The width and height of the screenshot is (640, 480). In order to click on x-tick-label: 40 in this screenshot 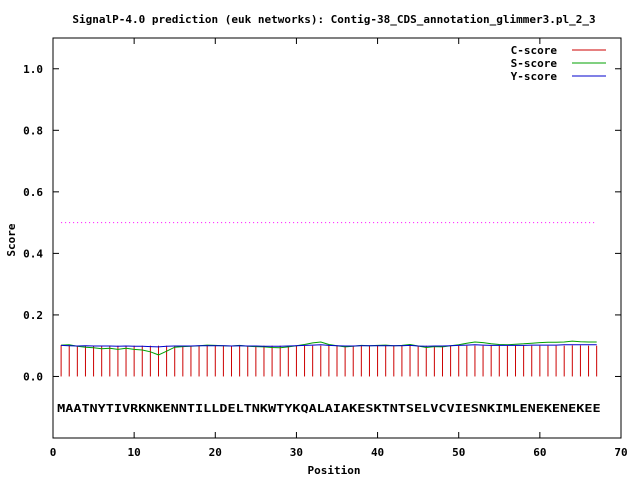, I will do `click(377, 452)`.